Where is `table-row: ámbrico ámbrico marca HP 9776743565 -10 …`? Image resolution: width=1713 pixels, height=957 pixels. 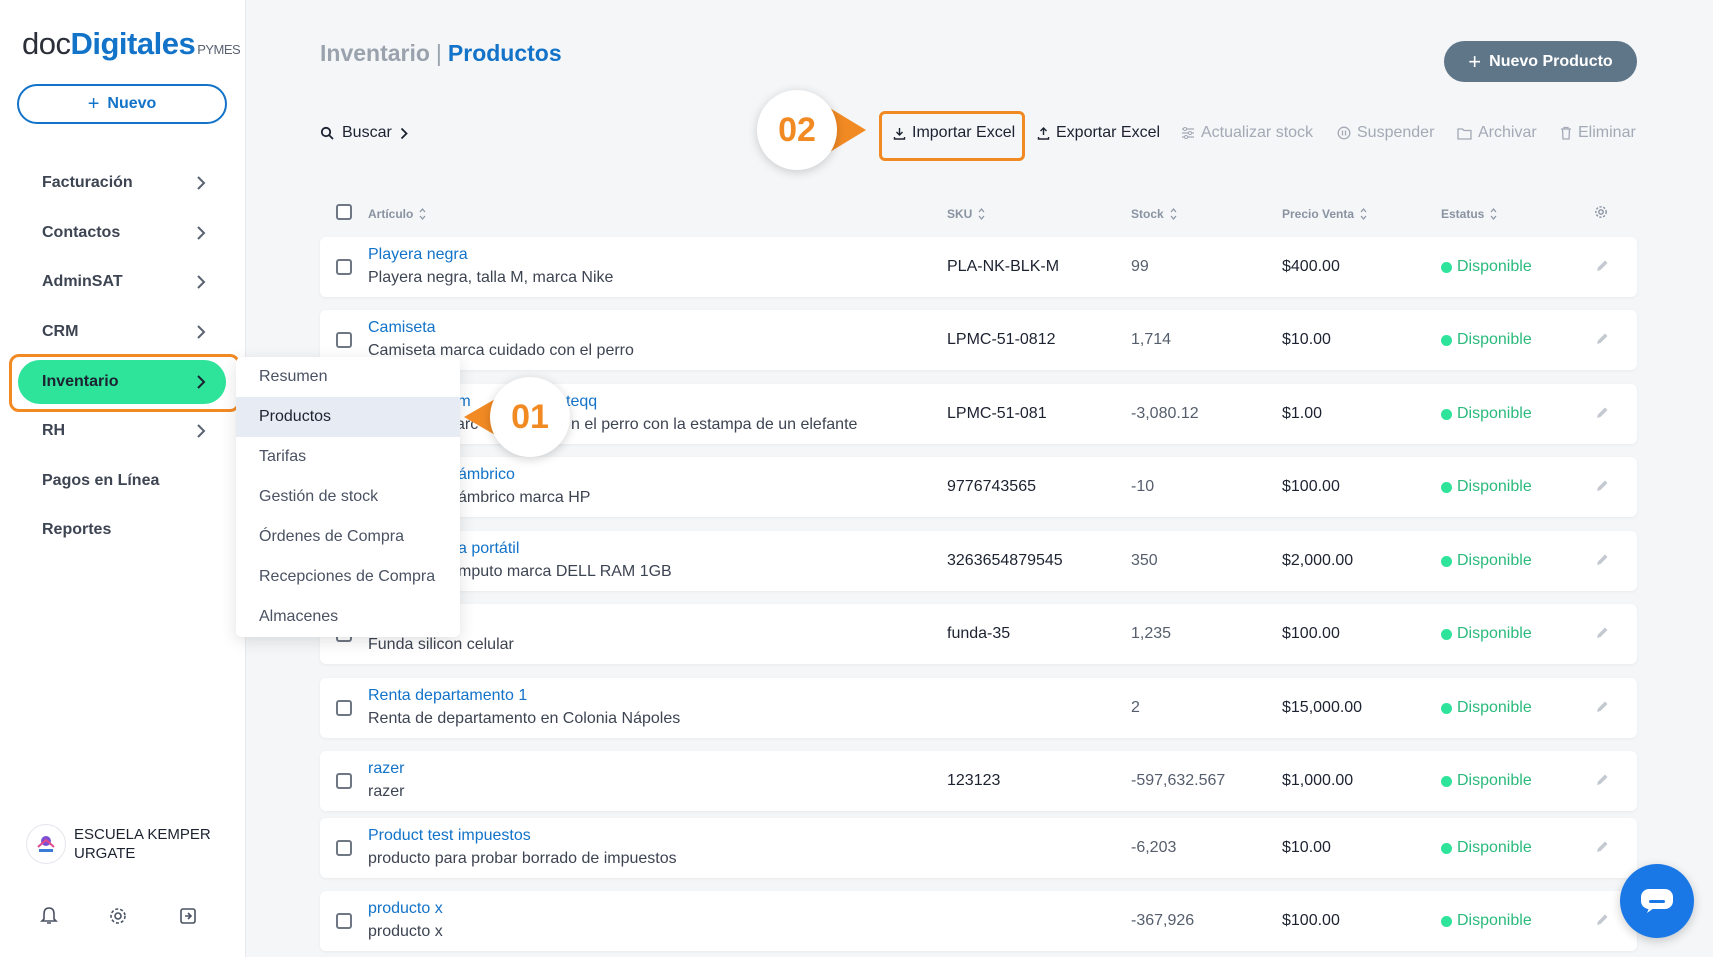 table-row: ámbrico ámbrico marca HP 9776743565 -10 … is located at coordinates (978, 487).